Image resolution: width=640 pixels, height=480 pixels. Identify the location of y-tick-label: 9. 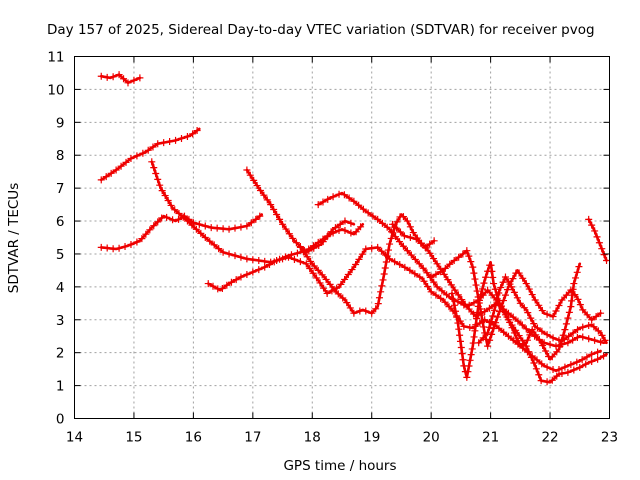
(60, 123).